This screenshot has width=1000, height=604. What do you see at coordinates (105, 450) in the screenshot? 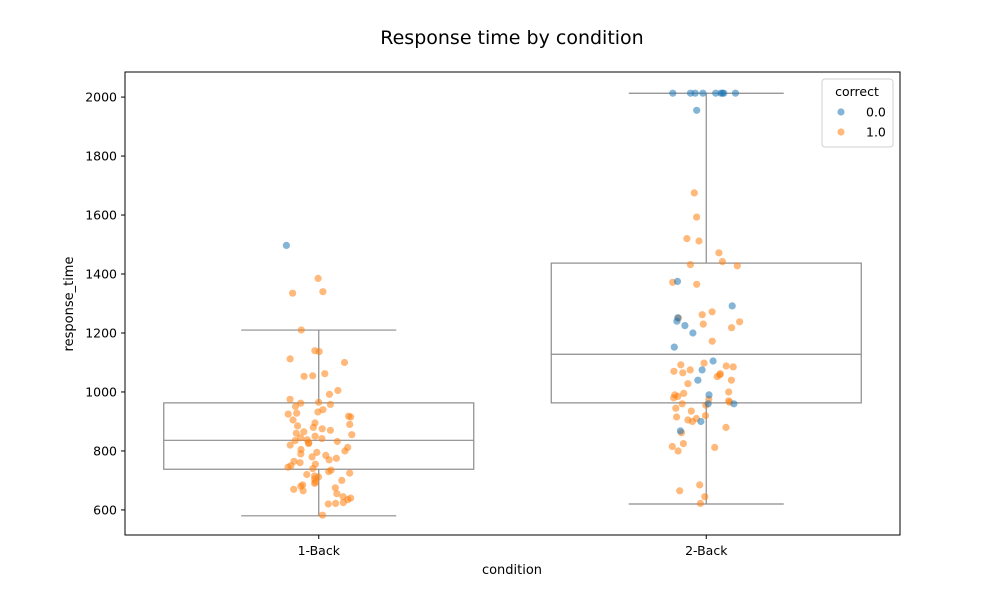
I see `y-tick-label: 800` at bounding box center [105, 450].